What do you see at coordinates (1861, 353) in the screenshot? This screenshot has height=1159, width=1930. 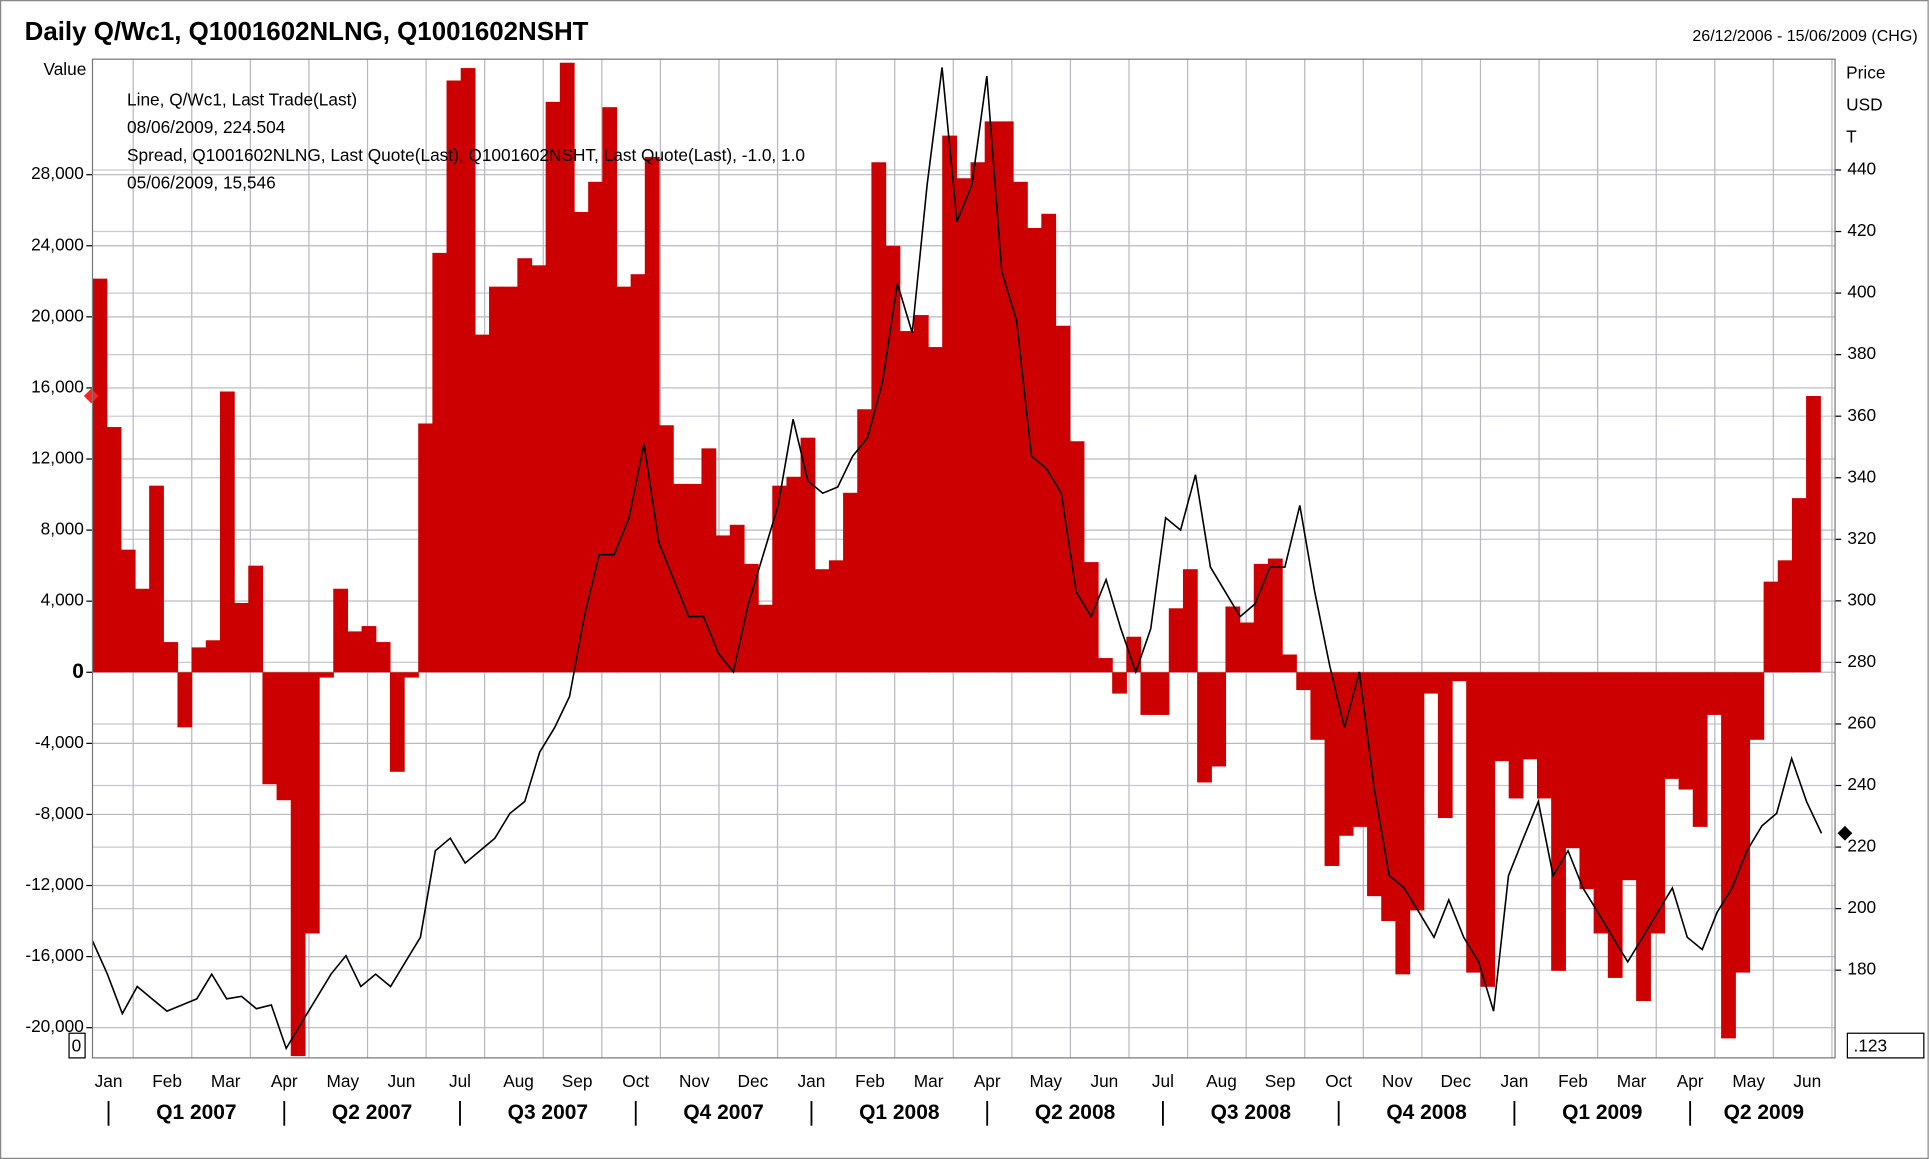 I see `y2-tick-label: 380` at bounding box center [1861, 353].